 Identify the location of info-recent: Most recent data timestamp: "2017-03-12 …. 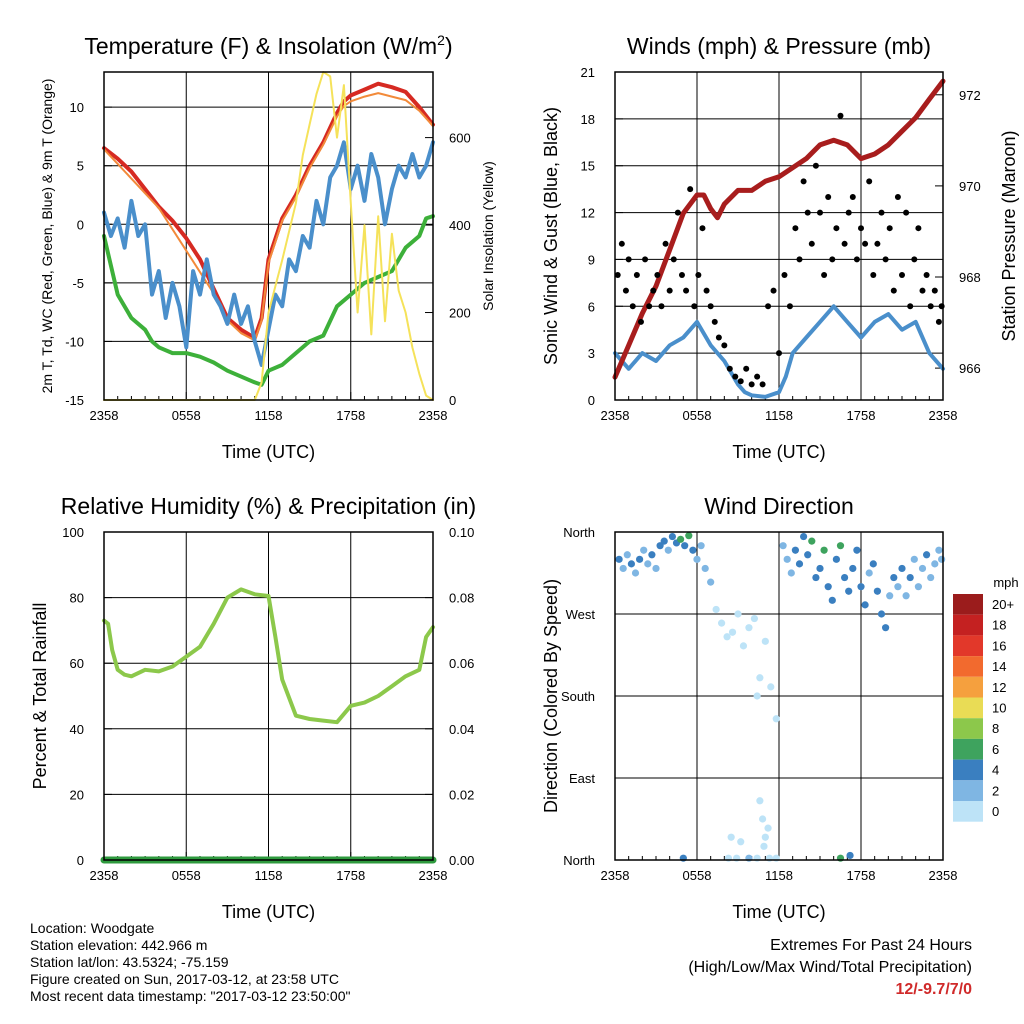
(190, 996).